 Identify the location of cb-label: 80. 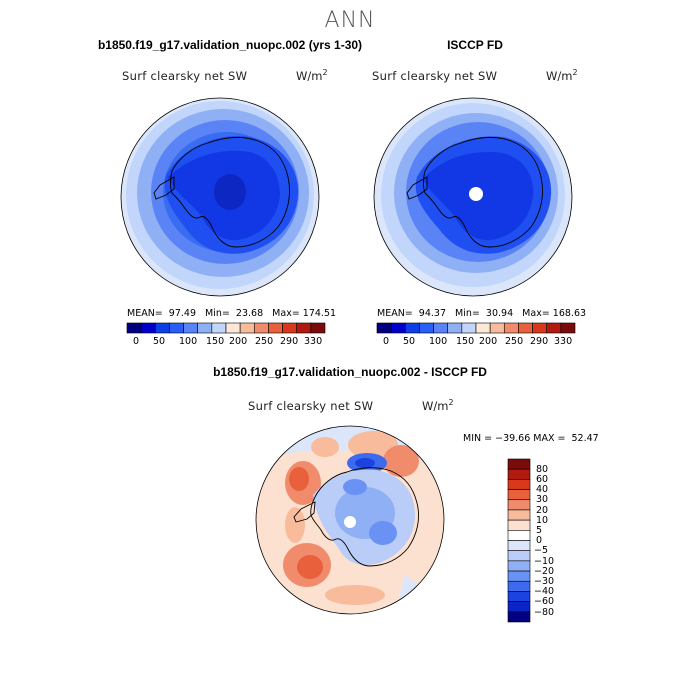
(542, 469).